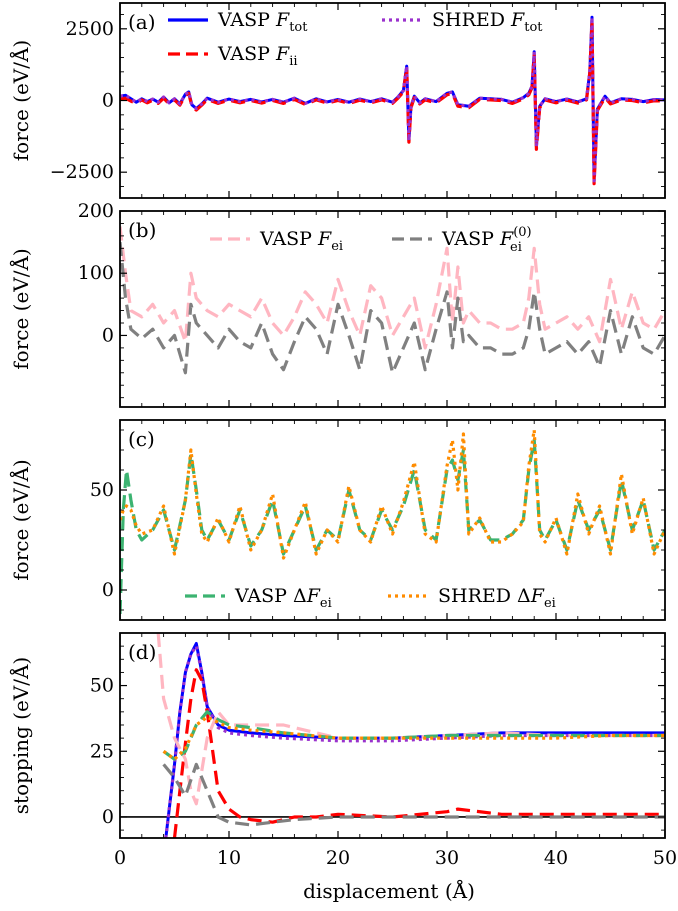 The height and width of the screenshot is (911, 678). I want to click on series-line: VASP F_tot, so click(392, 99).